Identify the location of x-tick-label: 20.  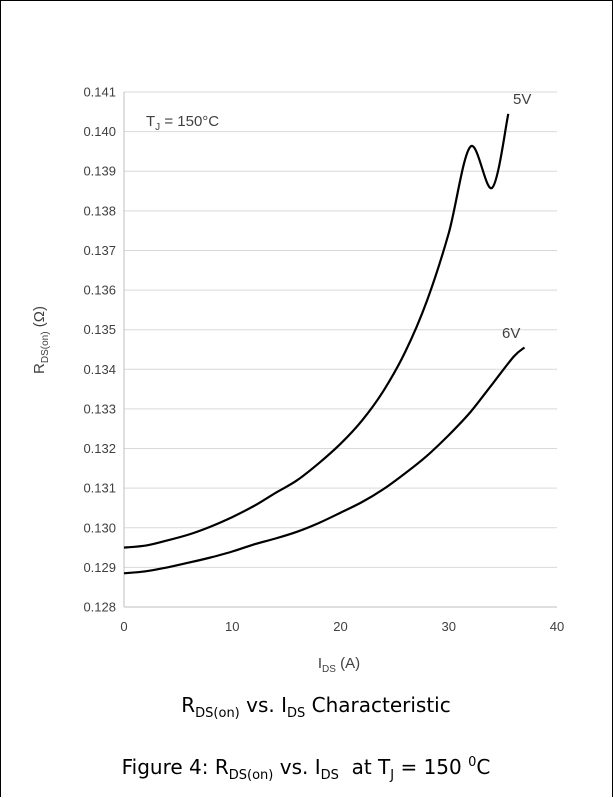
(340, 626).